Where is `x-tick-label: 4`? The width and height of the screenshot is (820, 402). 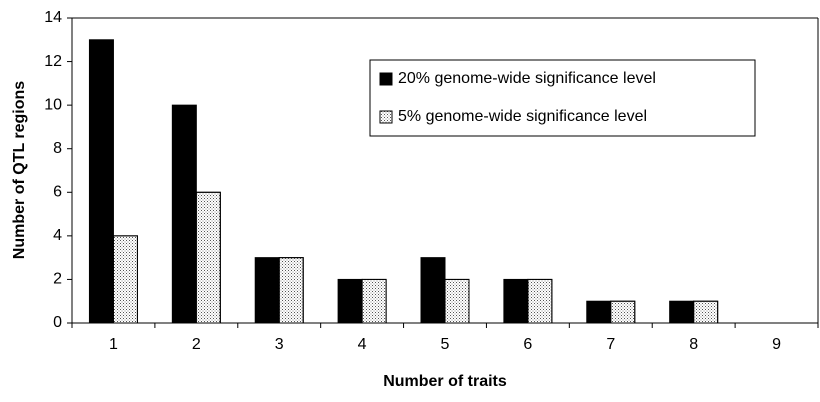
x-tick-label: 4 is located at coordinates (362, 344).